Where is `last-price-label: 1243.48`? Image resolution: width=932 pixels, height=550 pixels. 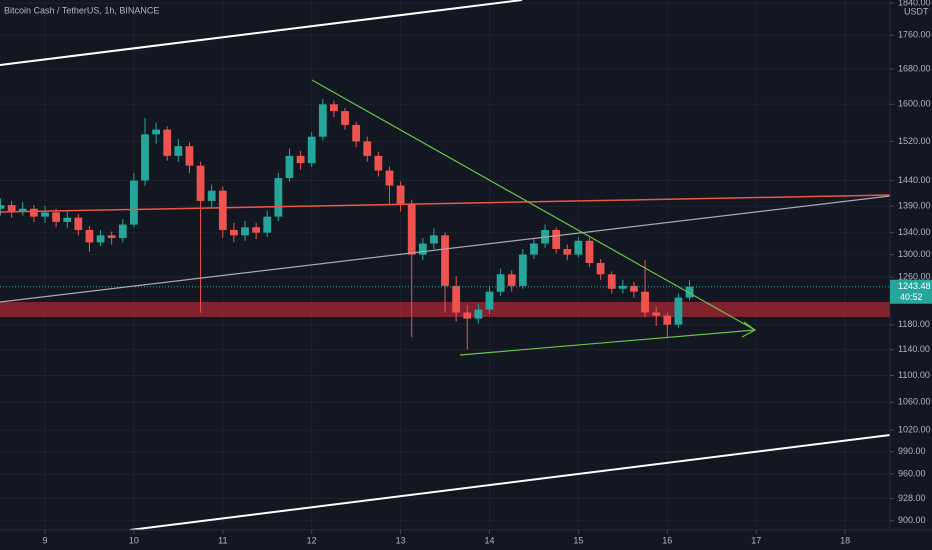 last-price-label: 1243.48 is located at coordinates (914, 286).